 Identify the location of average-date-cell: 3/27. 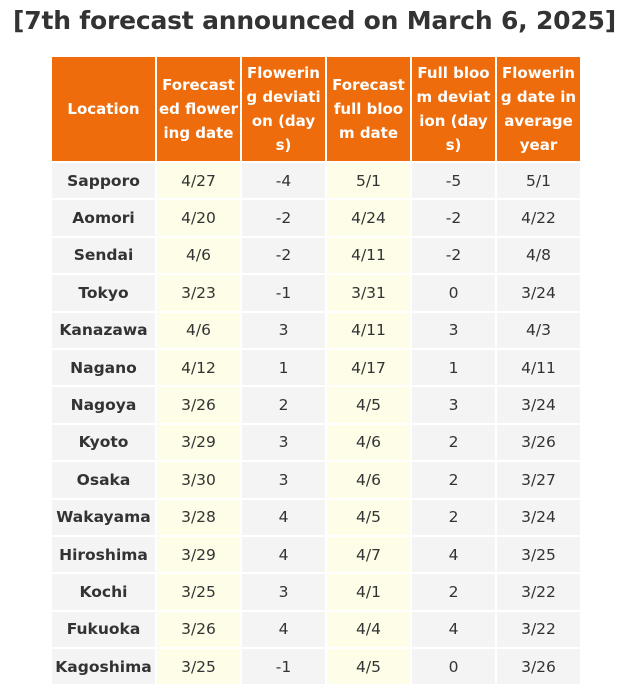
(538, 480).